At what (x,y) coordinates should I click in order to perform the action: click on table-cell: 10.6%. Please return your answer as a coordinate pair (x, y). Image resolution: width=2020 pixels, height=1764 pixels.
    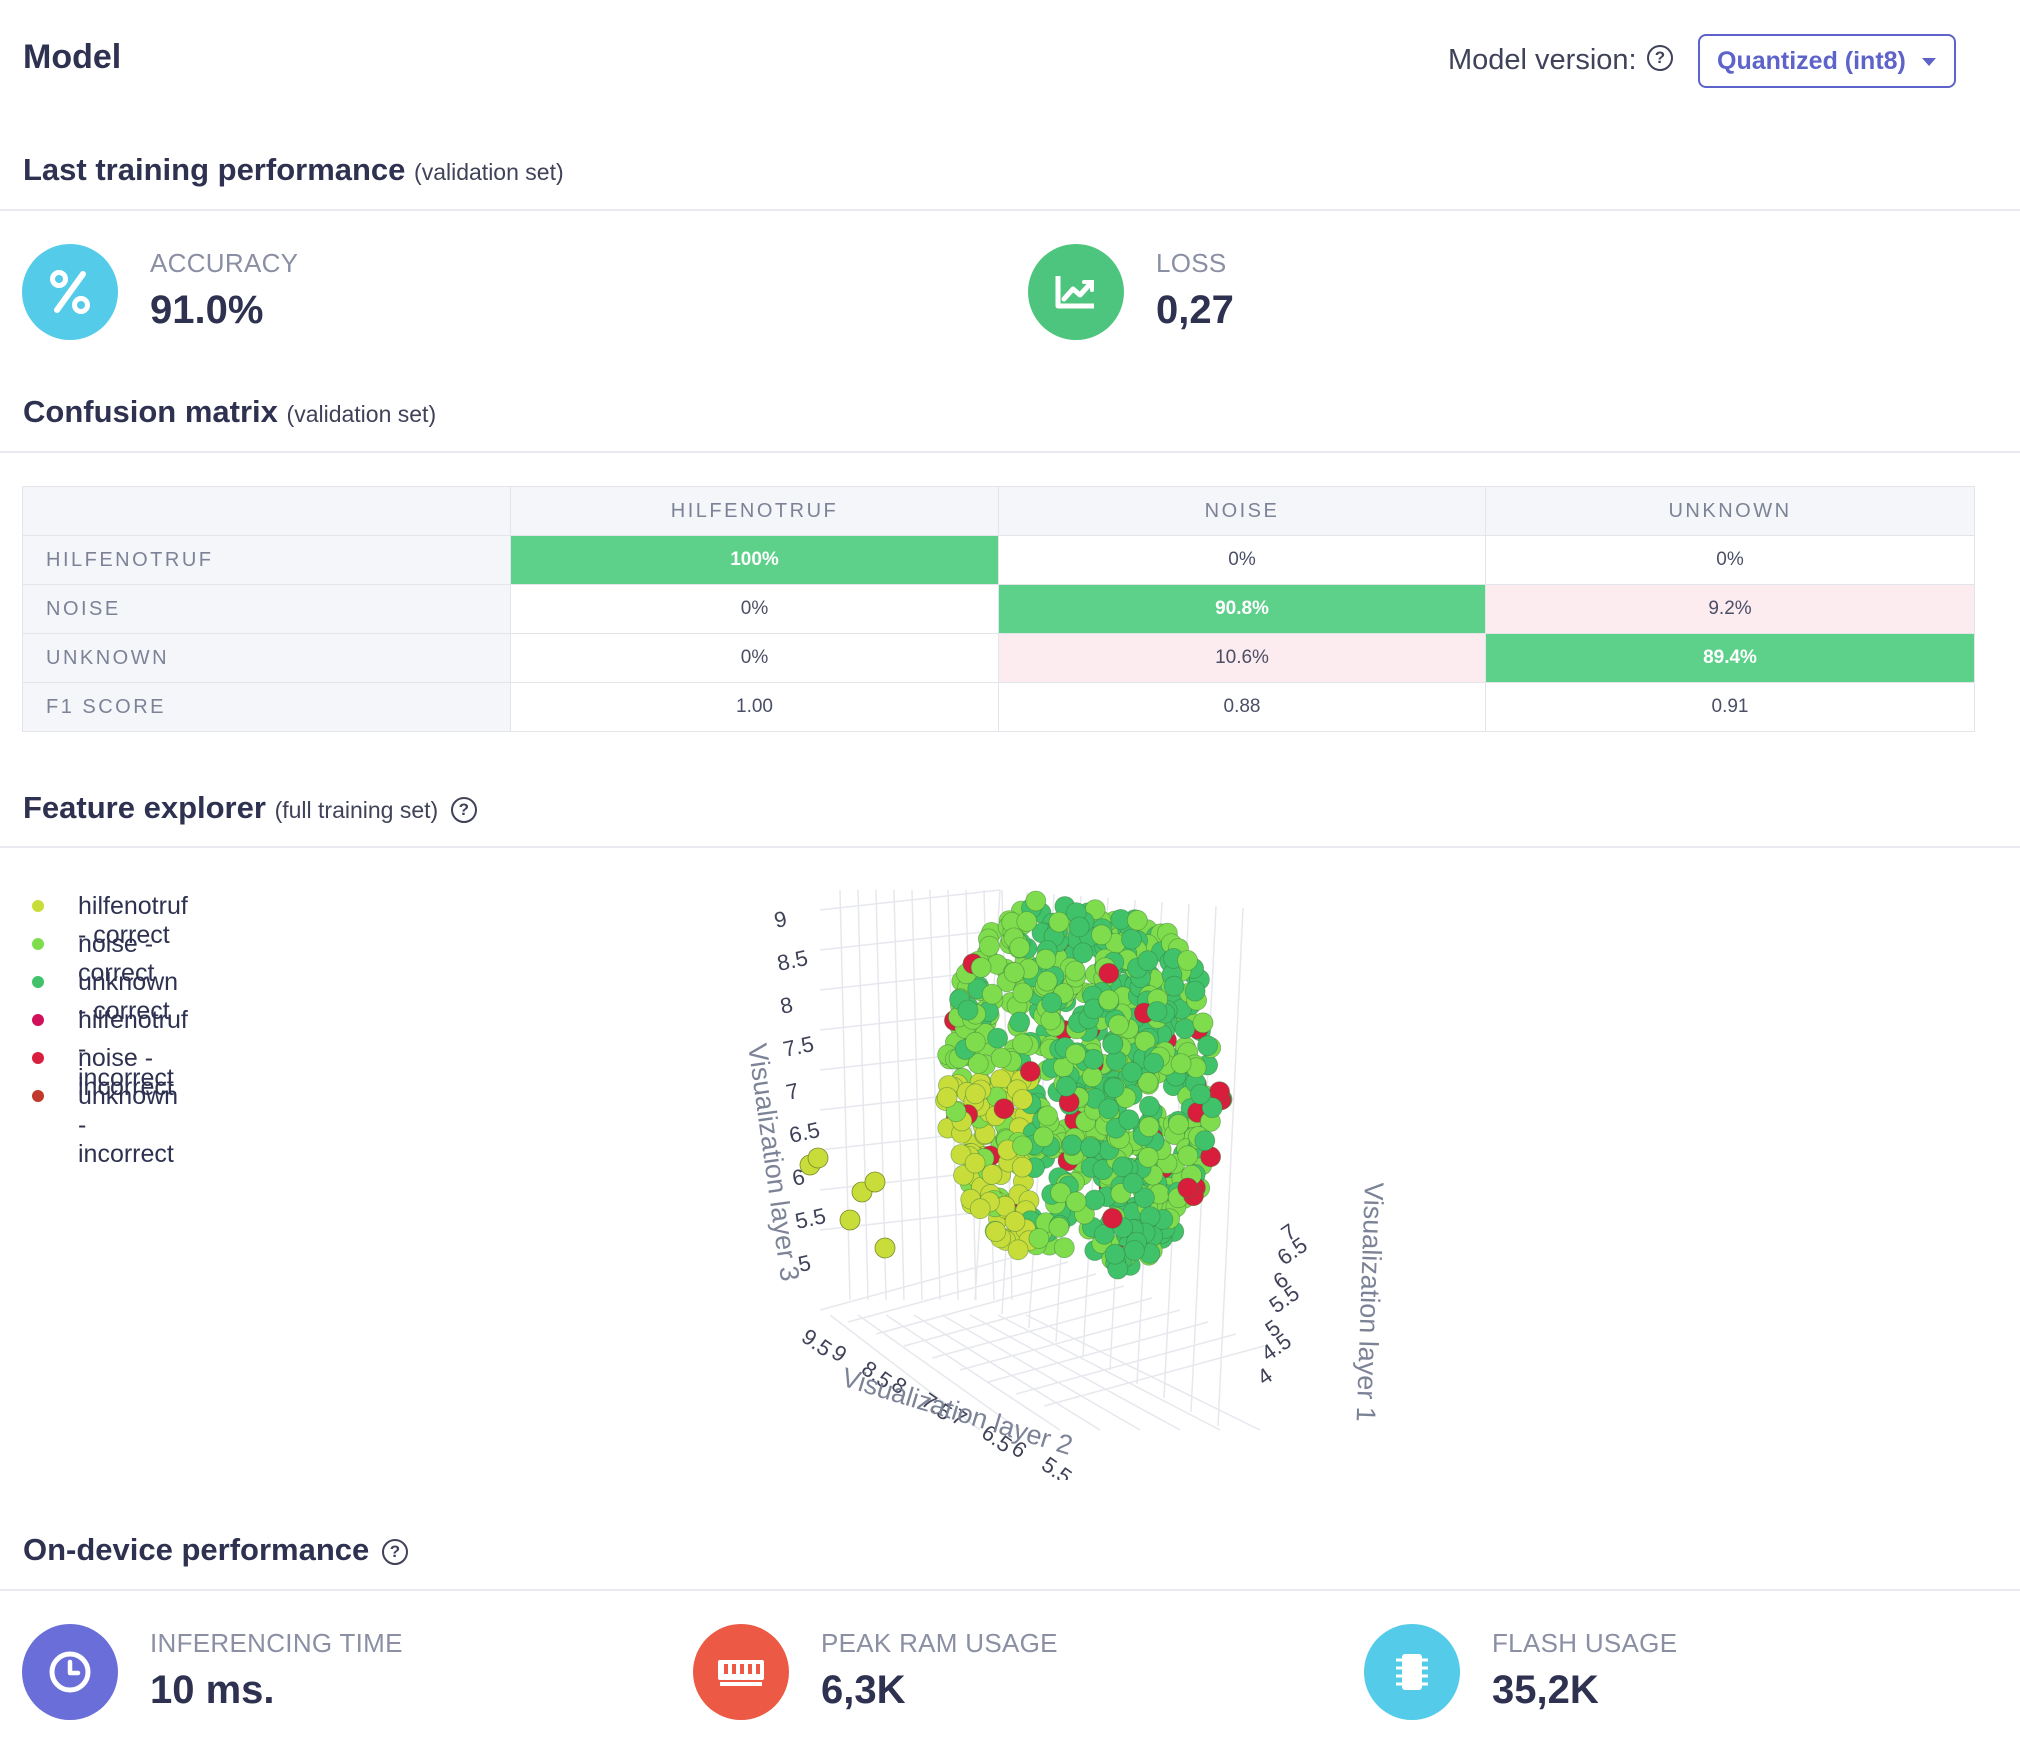
    Looking at the image, I should click on (1242, 658).